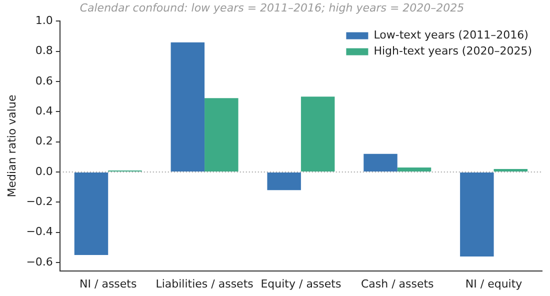  What do you see at coordinates (44, 141) in the screenshot?
I see `y-tick-label: 0.2` at bounding box center [44, 141].